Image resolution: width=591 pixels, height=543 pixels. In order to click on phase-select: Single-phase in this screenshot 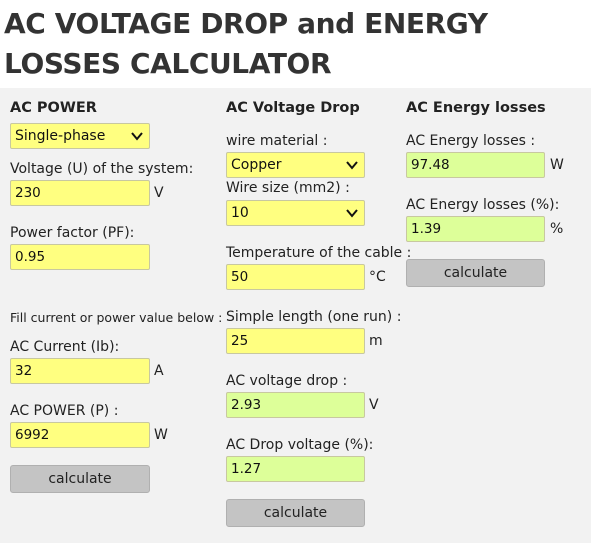, I will do `click(80, 136)`.